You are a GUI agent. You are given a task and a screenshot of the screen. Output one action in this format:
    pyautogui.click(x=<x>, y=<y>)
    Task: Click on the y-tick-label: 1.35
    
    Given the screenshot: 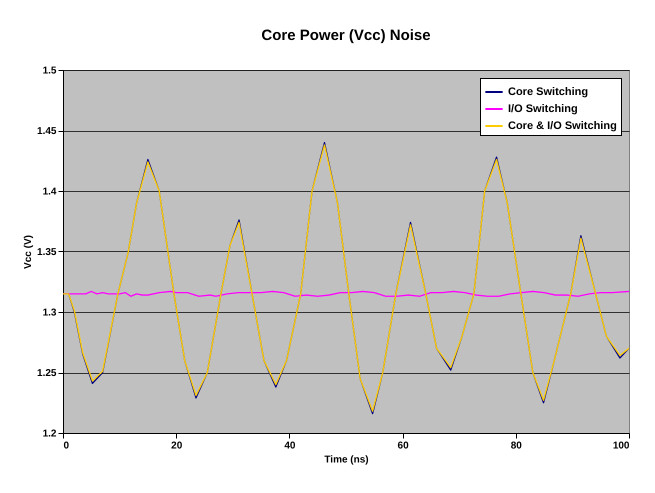 What is the action you would take?
    pyautogui.click(x=47, y=252)
    